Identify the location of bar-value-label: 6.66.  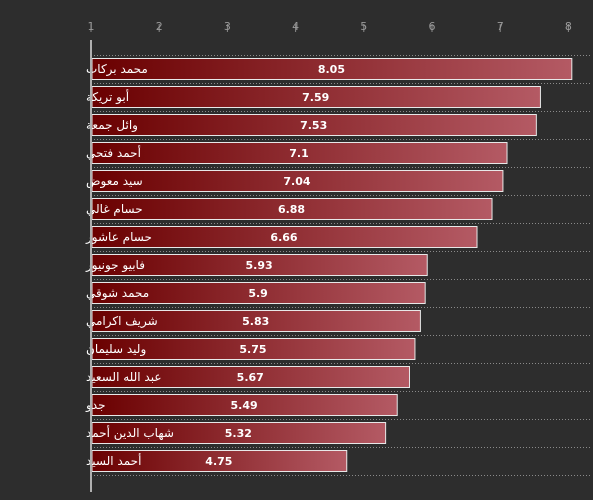
(283, 237).